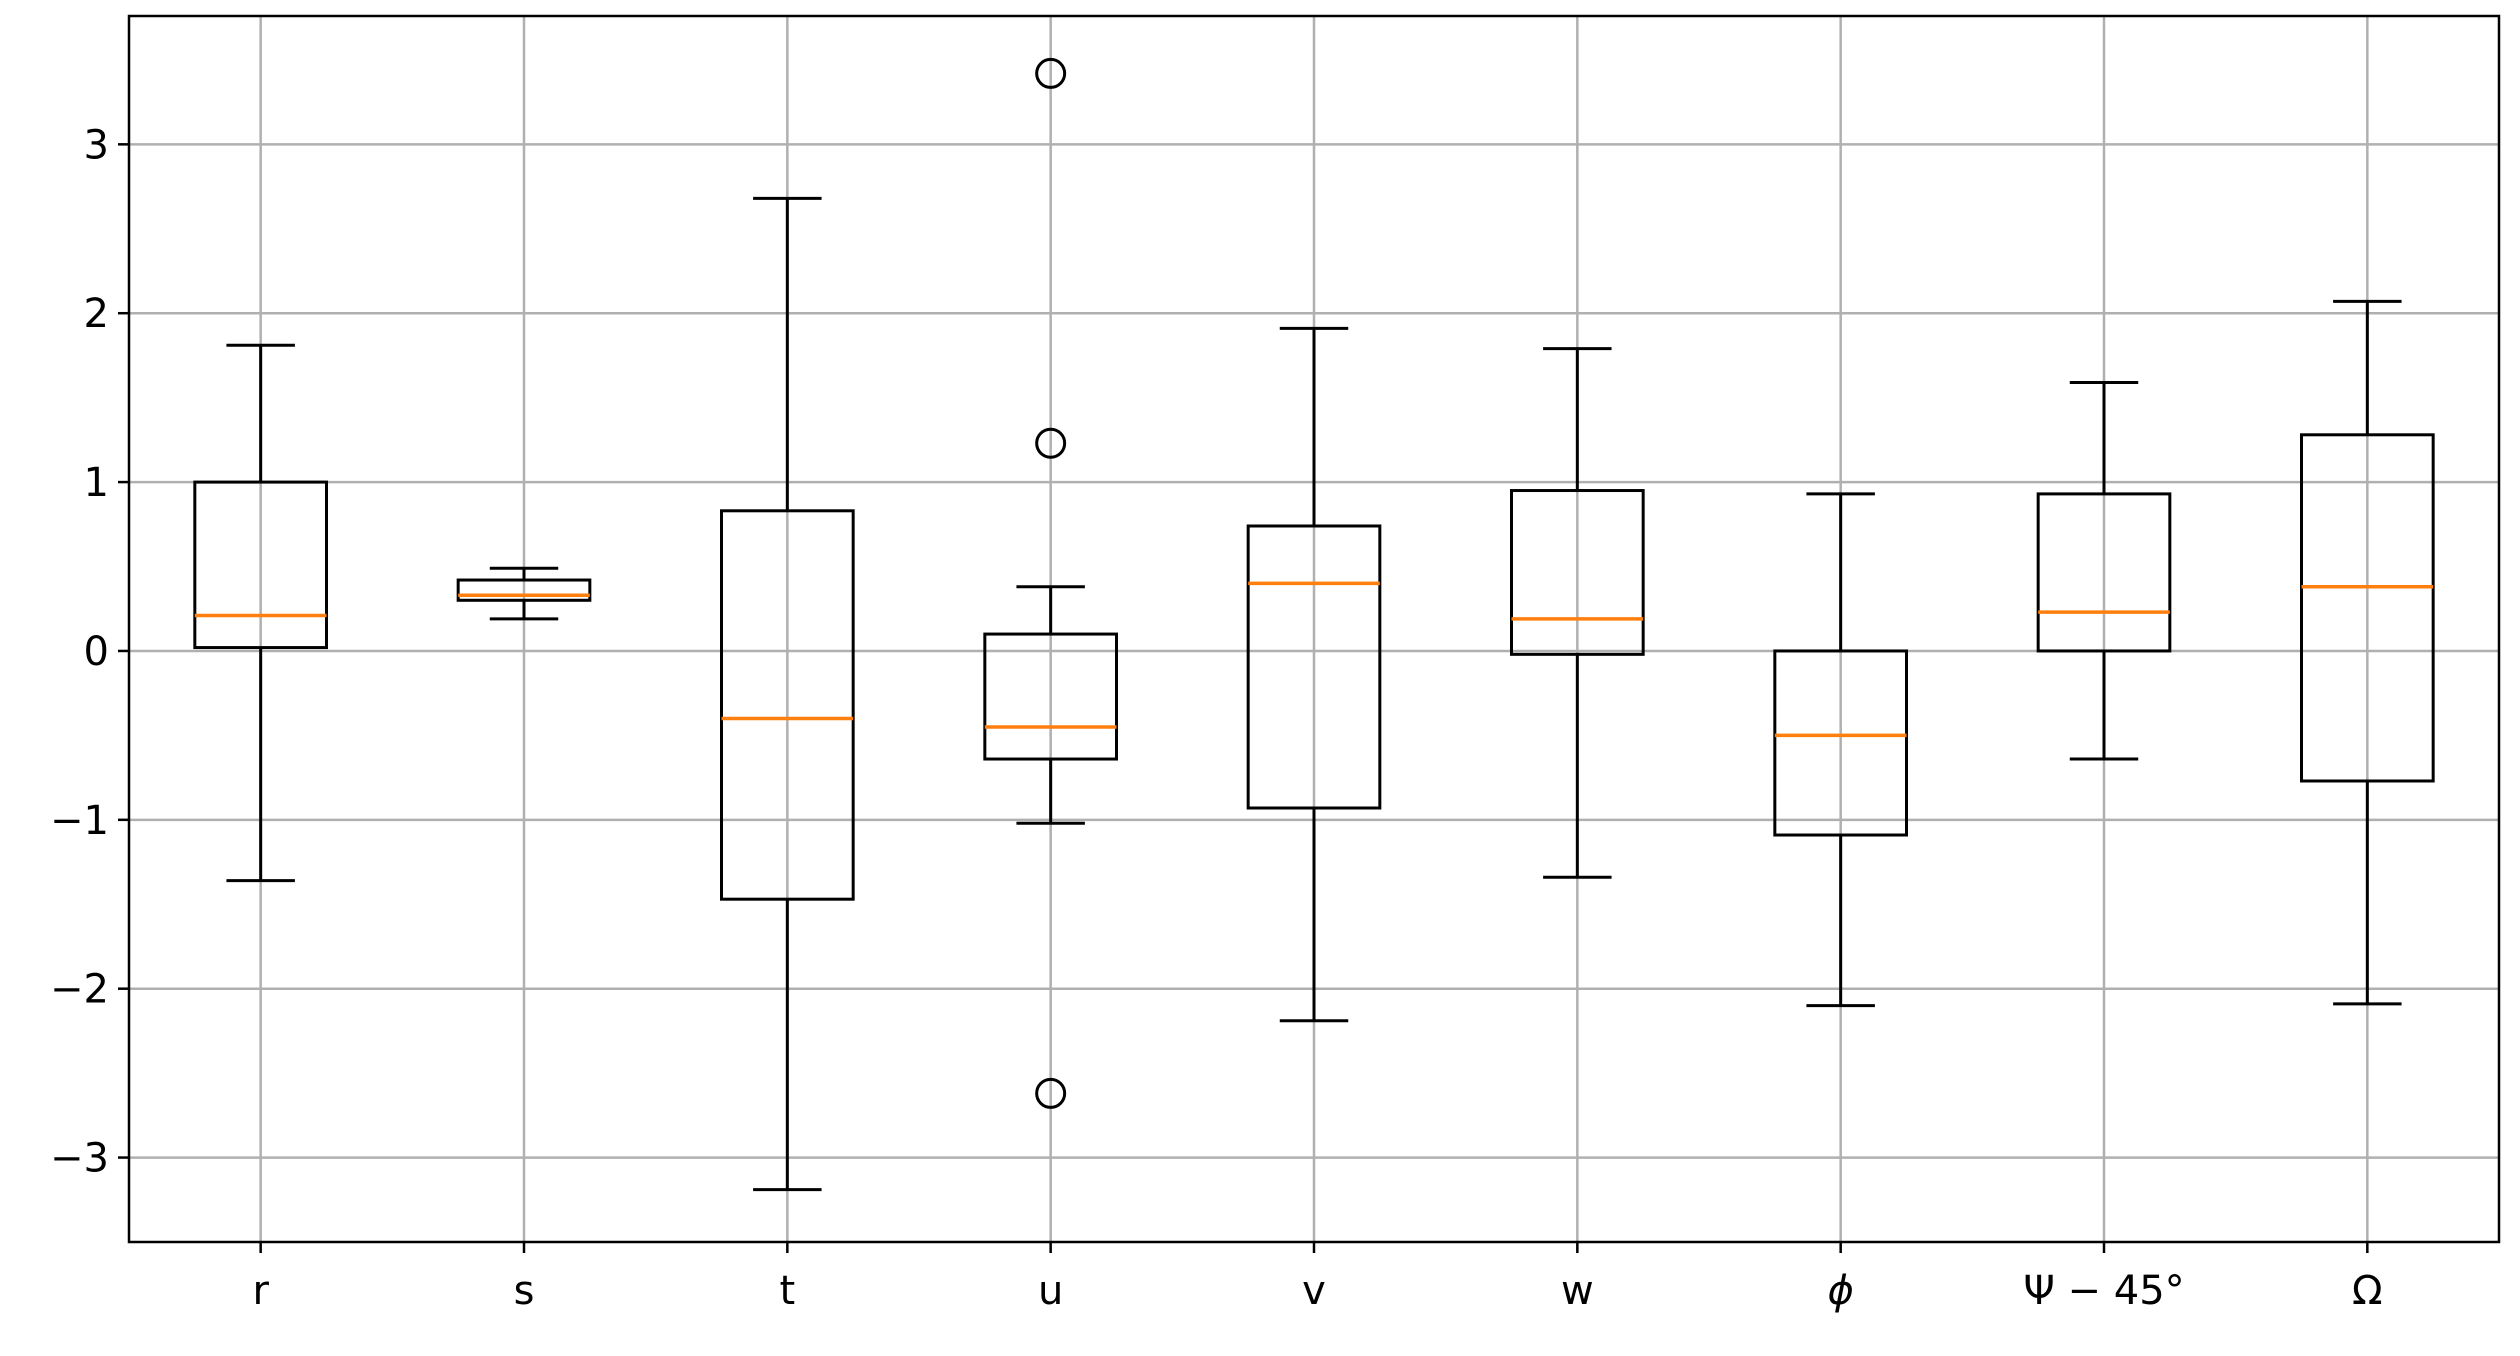 The width and height of the screenshot is (2520, 1356). What do you see at coordinates (96, 145) in the screenshot?
I see `y-tick-label: 3` at bounding box center [96, 145].